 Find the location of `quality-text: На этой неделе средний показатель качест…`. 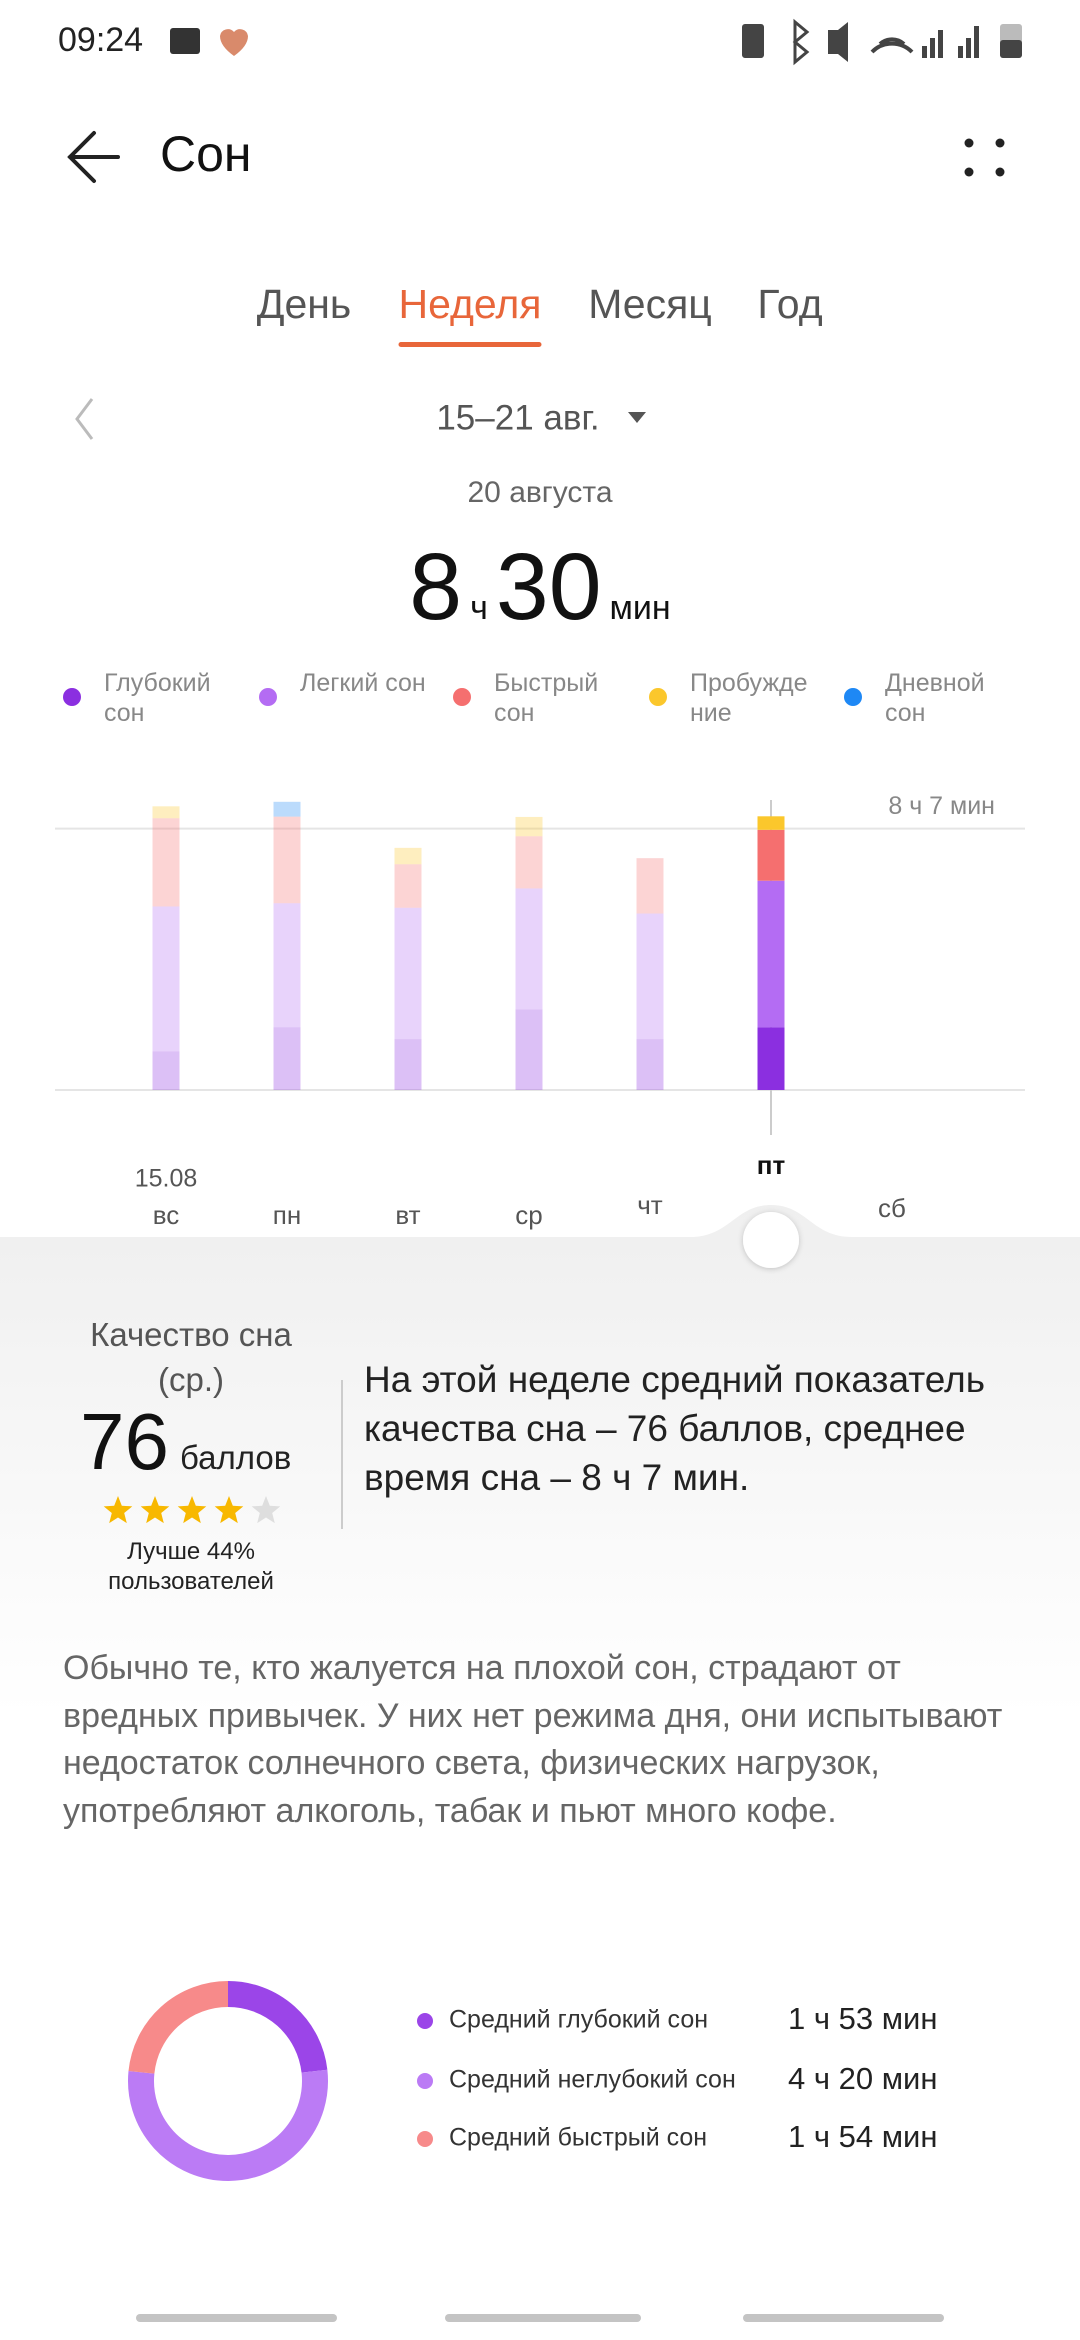

quality-text: На этой неделе средний показатель качест… is located at coordinates (675, 1428).